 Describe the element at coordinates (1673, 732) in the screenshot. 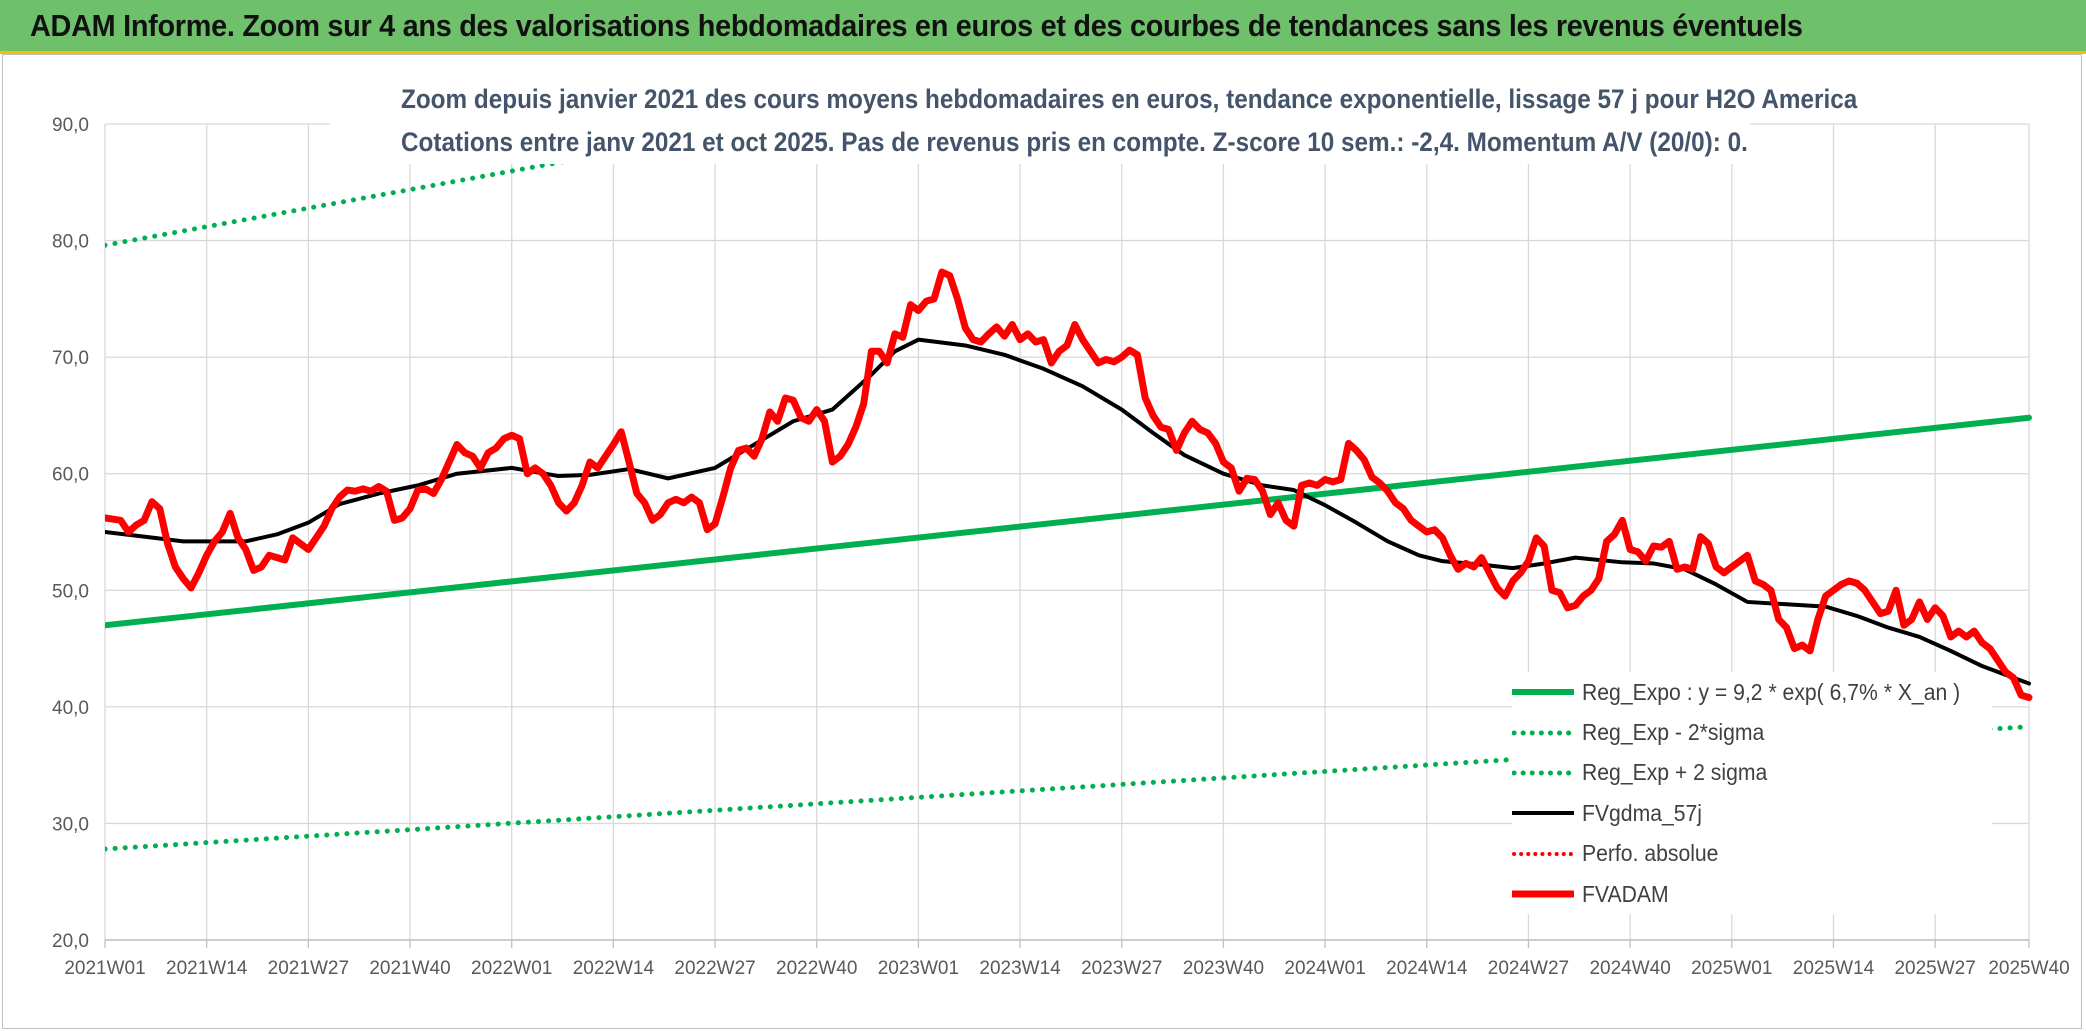

I see `legend-label-reg-exp-minus: Reg_Exp - 2*sigma` at that location.